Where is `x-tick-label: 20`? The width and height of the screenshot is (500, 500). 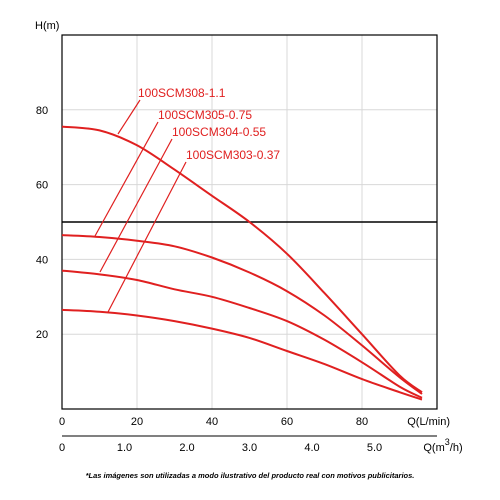
x-tick-label: 20 is located at coordinates (137, 422).